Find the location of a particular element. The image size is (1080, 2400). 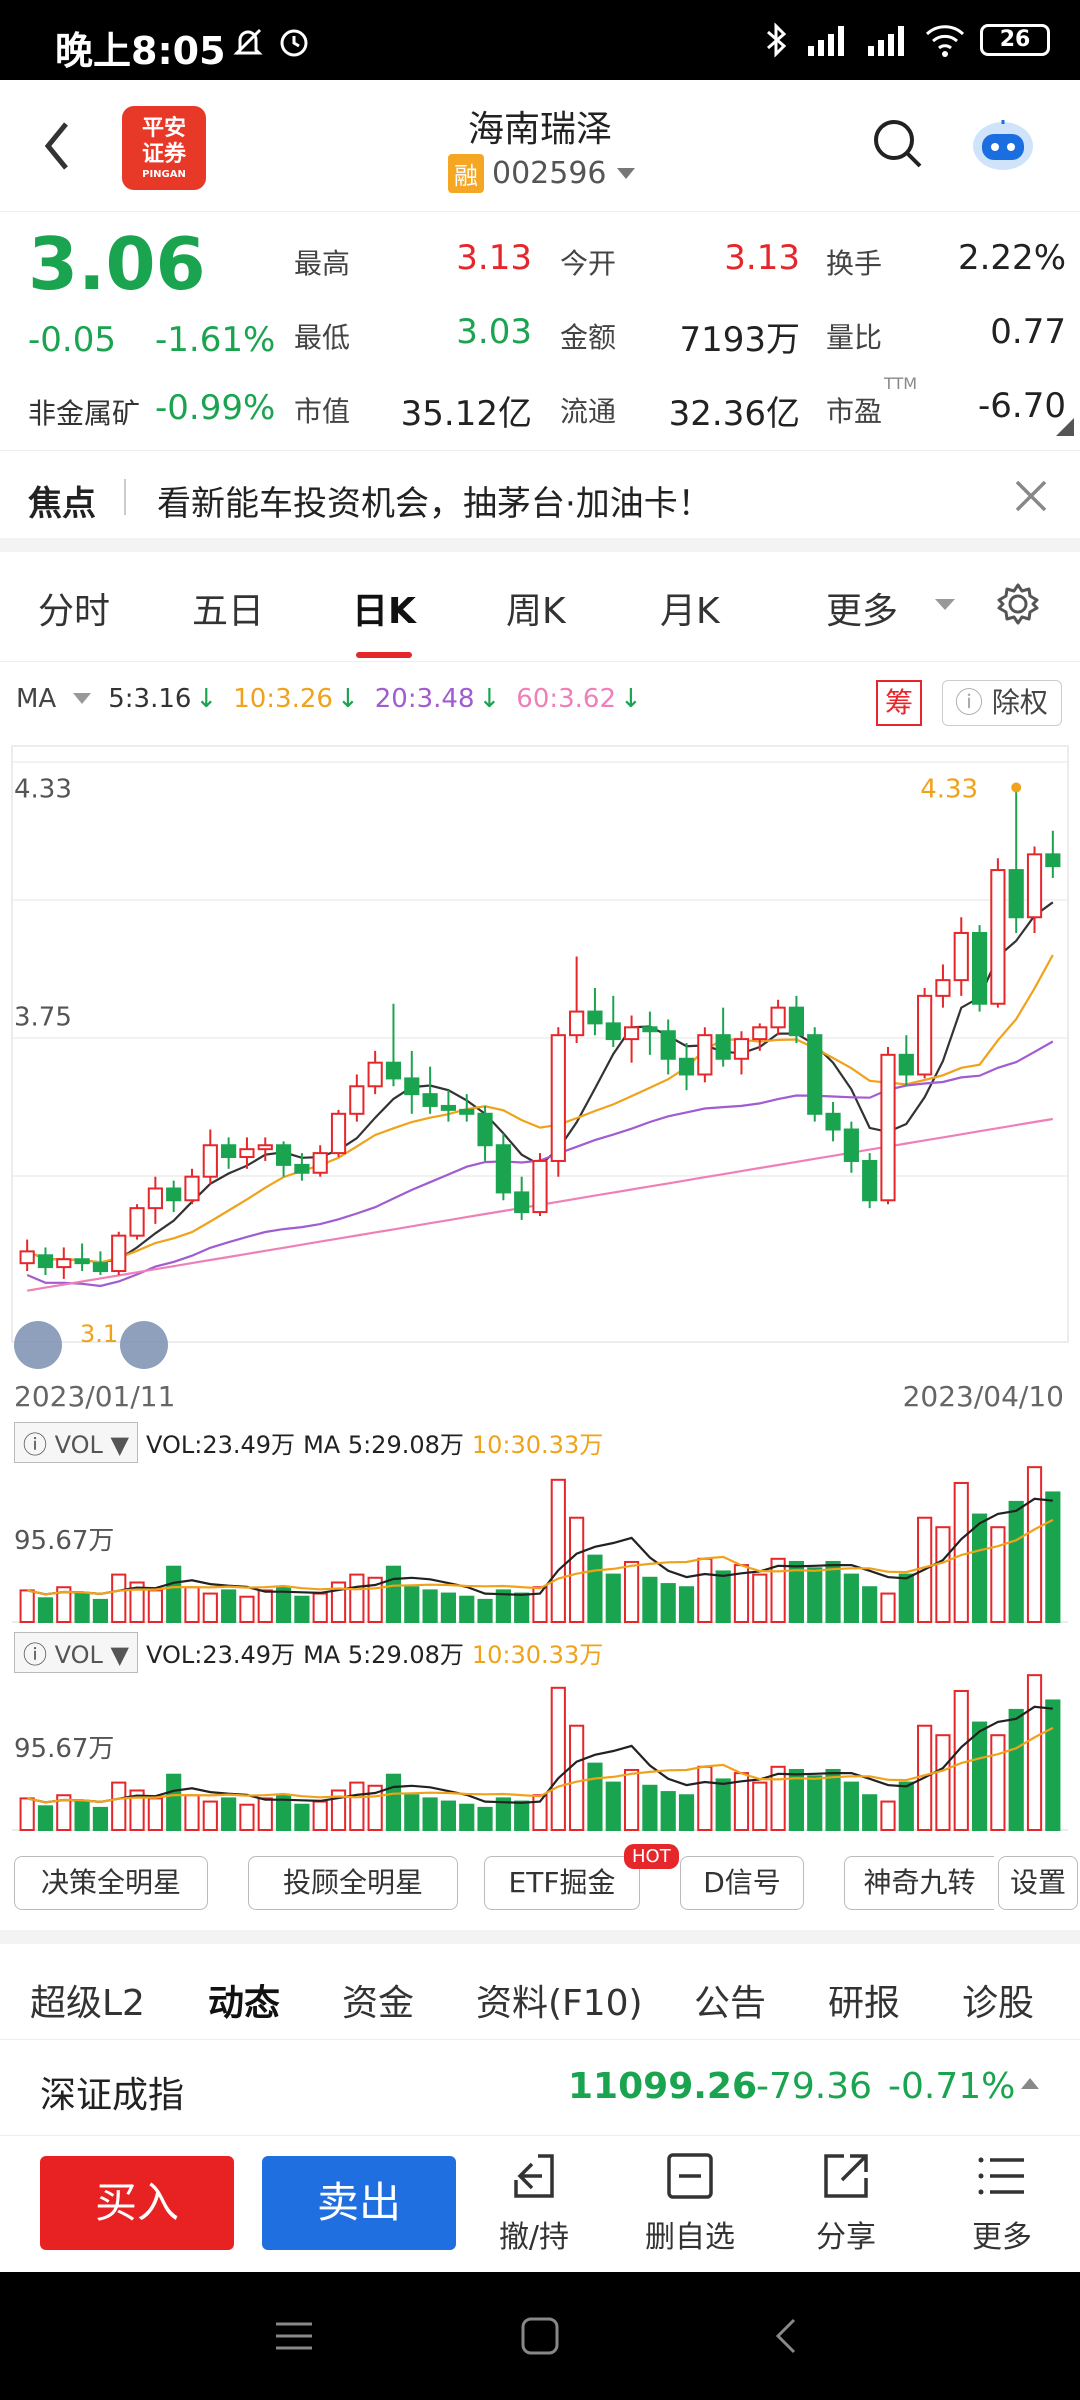

vol1-header: ⓘ VOL ▼ VOL:23.49万 MA 5:29.08万 10:30.33万 is located at coordinates (308, 1442).